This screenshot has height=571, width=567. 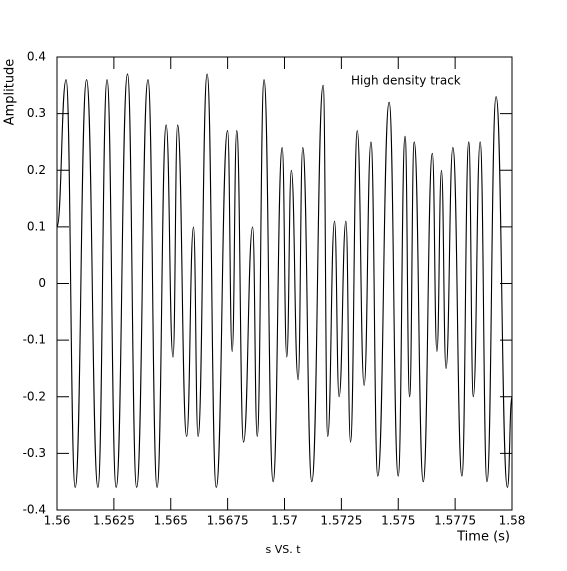 What do you see at coordinates (341, 521) in the screenshot?
I see `x-tick-label: 1.5725` at bounding box center [341, 521].